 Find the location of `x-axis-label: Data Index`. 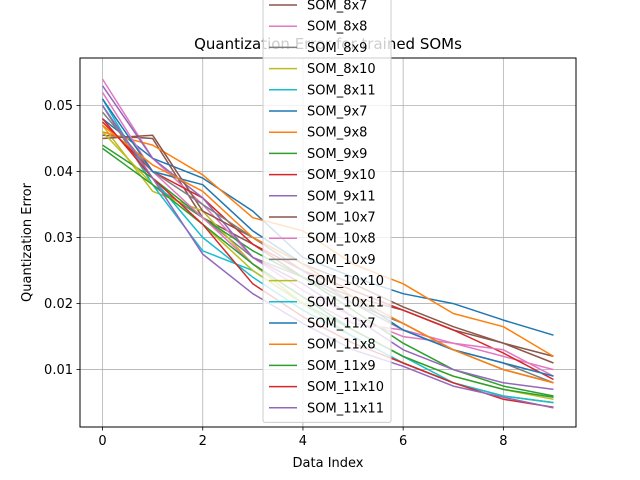

x-axis-label: Data Index is located at coordinates (328, 463).